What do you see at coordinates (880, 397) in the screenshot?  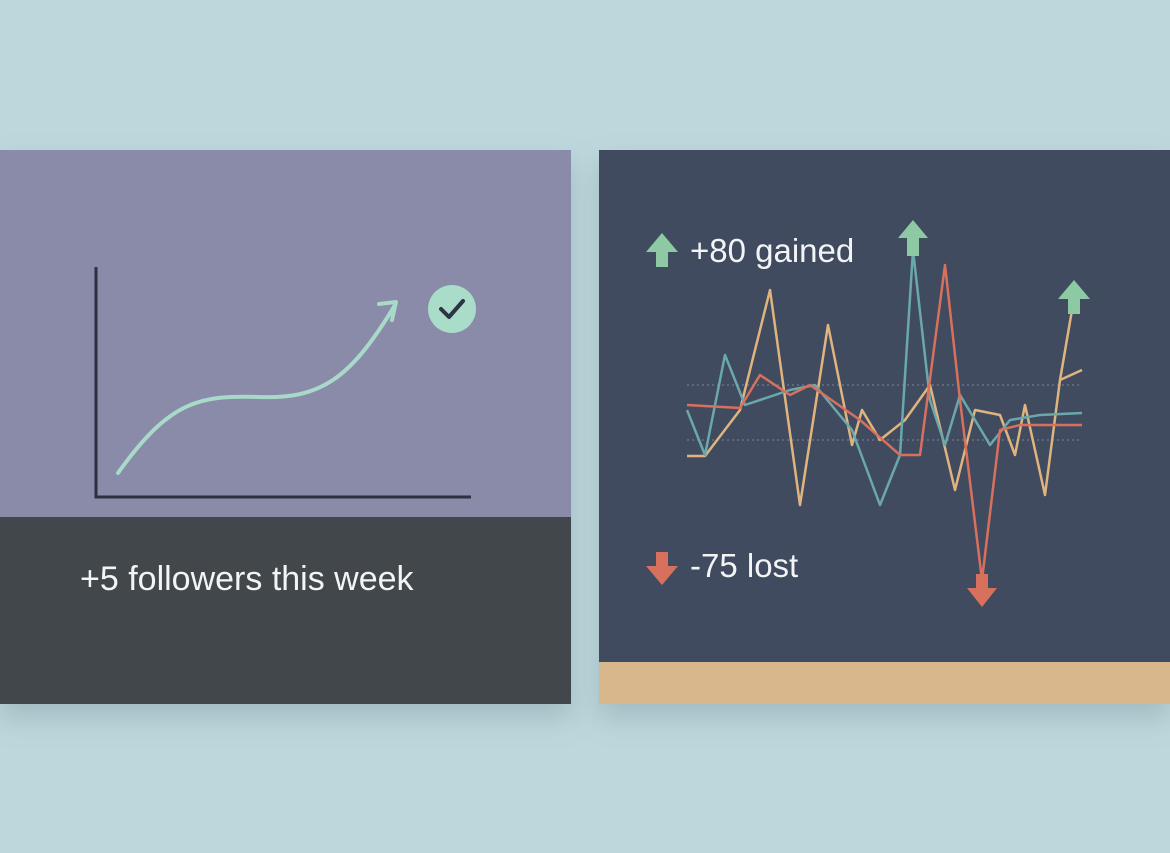 I see `line-orange` at bounding box center [880, 397].